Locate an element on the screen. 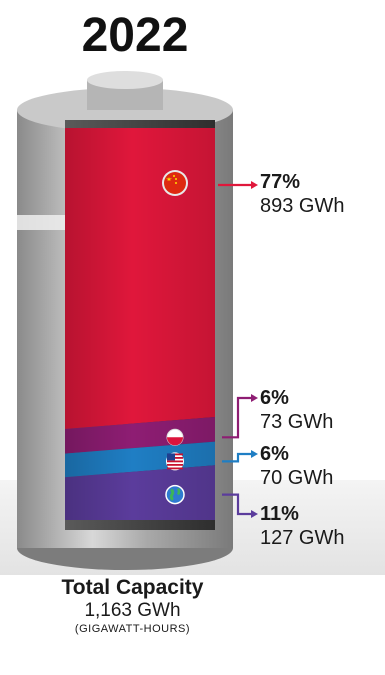 The image size is (385, 675). country-icons is located at coordinates (175, 337).